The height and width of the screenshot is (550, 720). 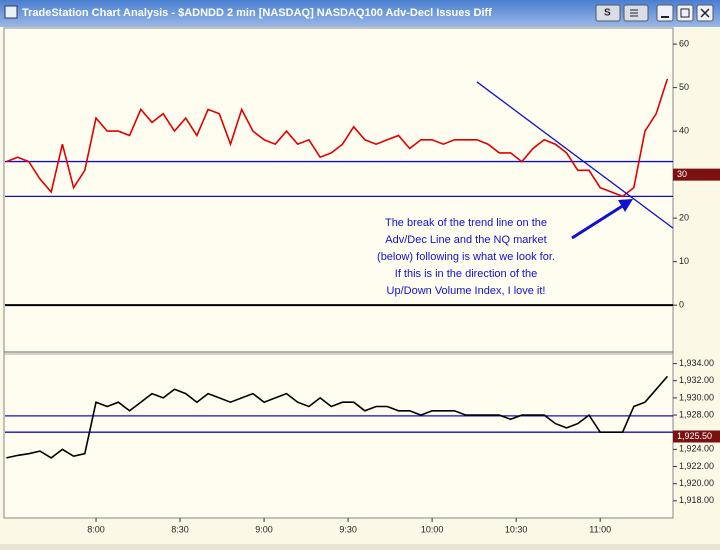 What do you see at coordinates (11, 12) in the screenshot?
I see `app-icon` at bounding box center [11, 12].